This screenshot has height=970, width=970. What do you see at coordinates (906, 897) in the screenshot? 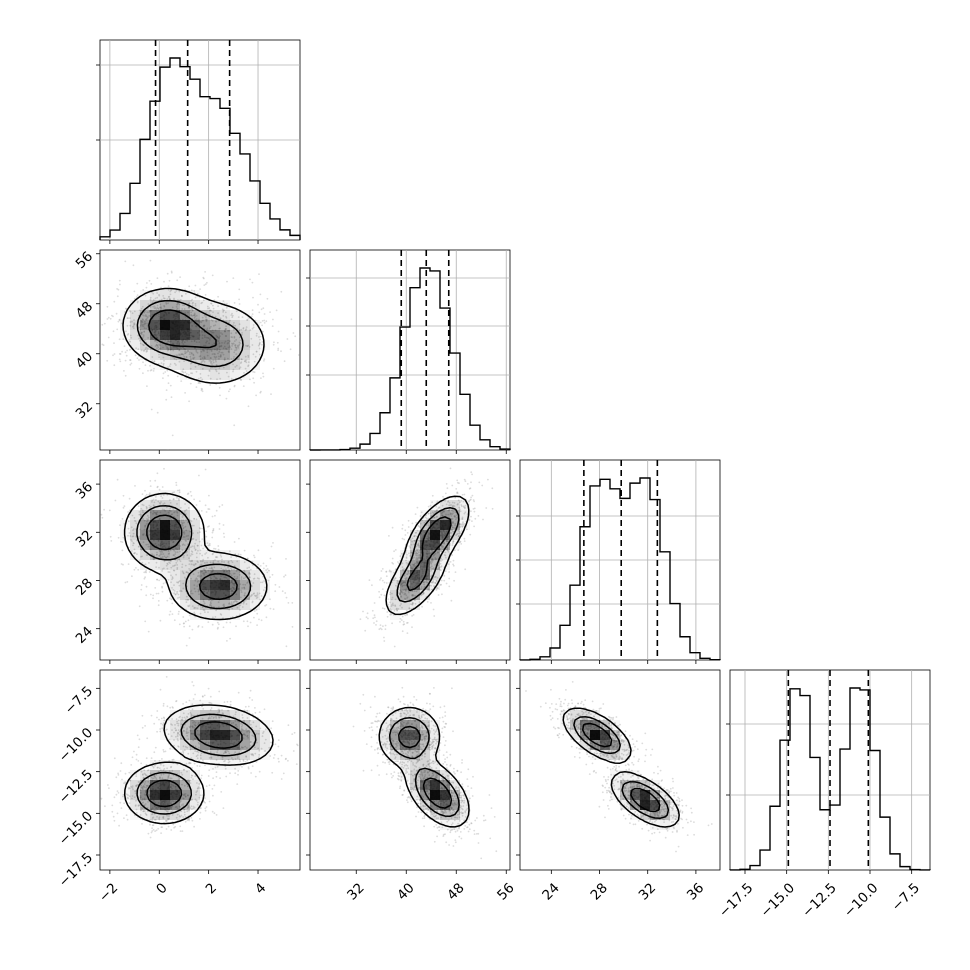
I see `x-tick-label: −7.5` at bounding box center [906, 897].